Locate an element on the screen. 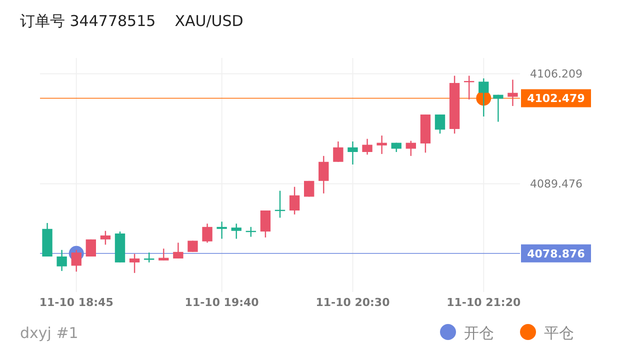 Image resolution: width=620 pixels, height=352 pixels. ref-line-label: 4078.876 is located at coordinates (556, 253).